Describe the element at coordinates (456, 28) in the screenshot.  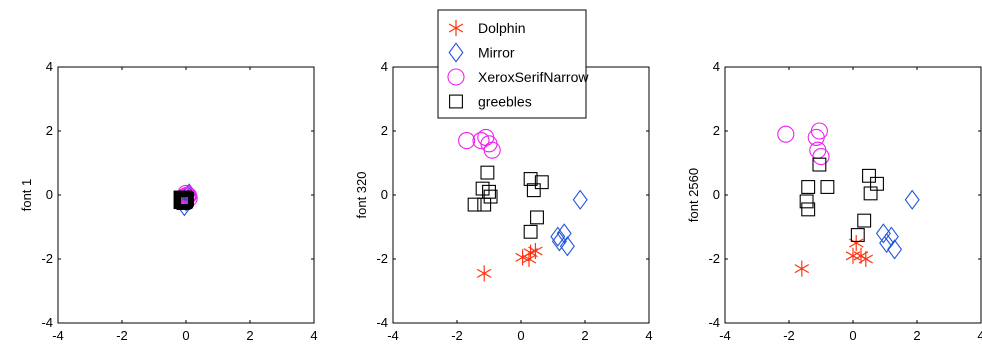
I see `legend-marker-asterisk` at that location.